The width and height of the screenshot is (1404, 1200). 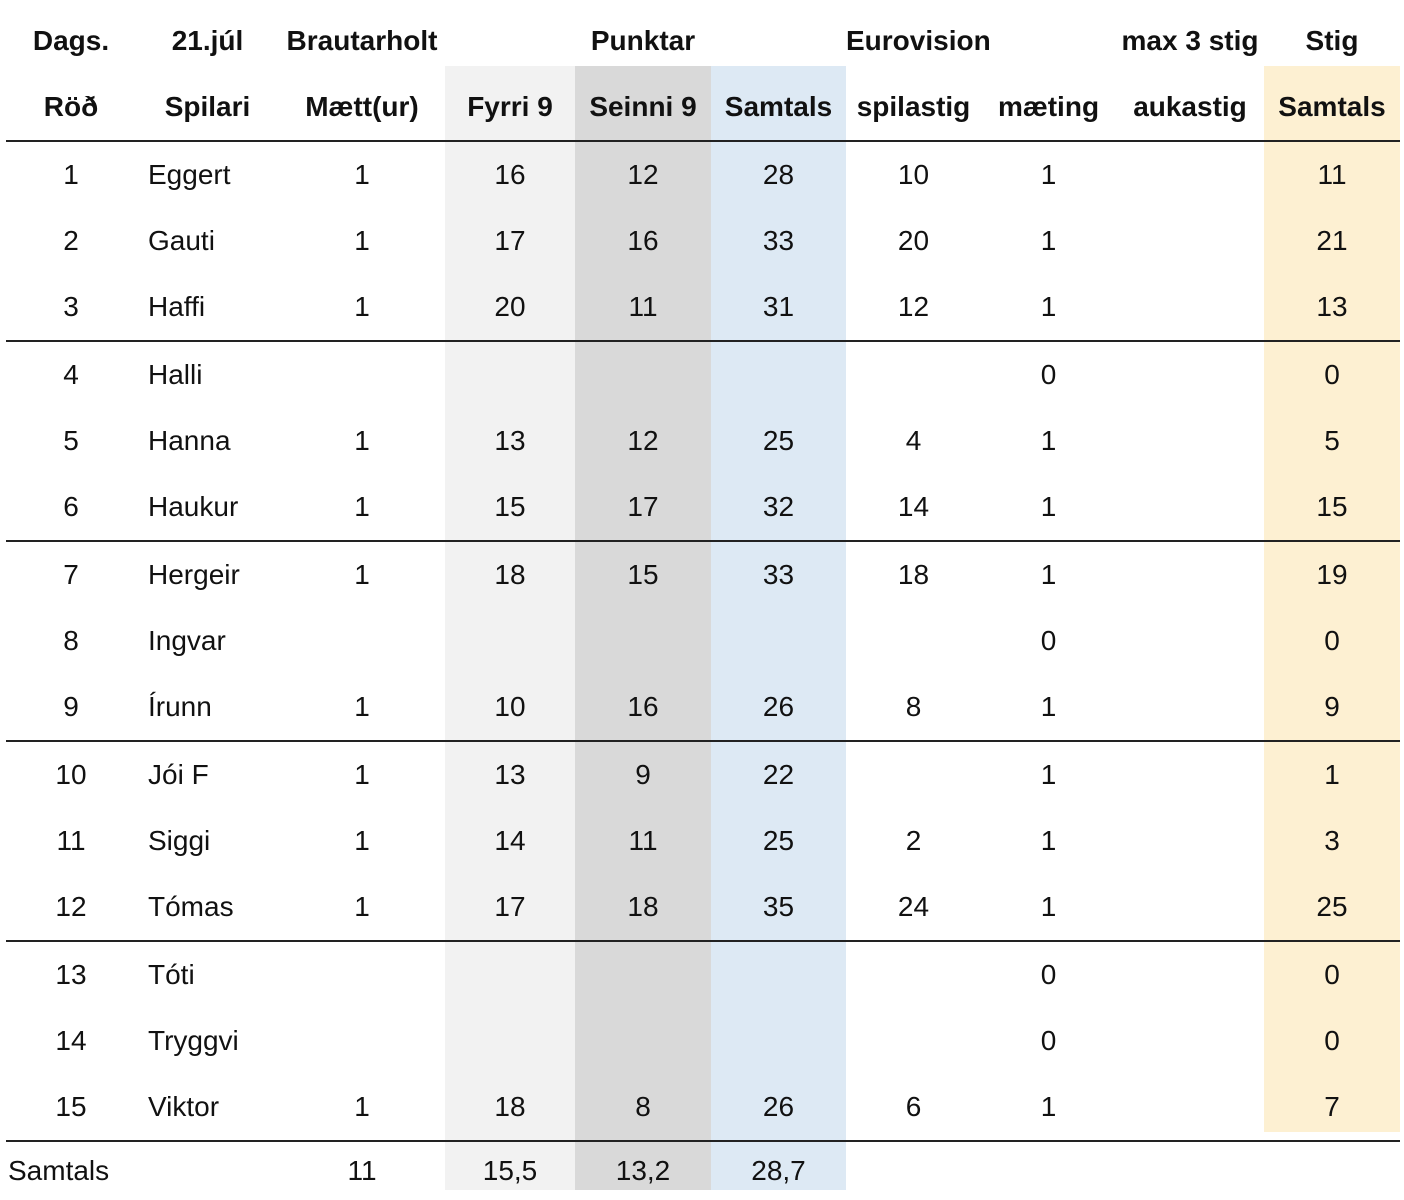 I want to click on header2-spilari: Spilari, so click(x=207, y=108).